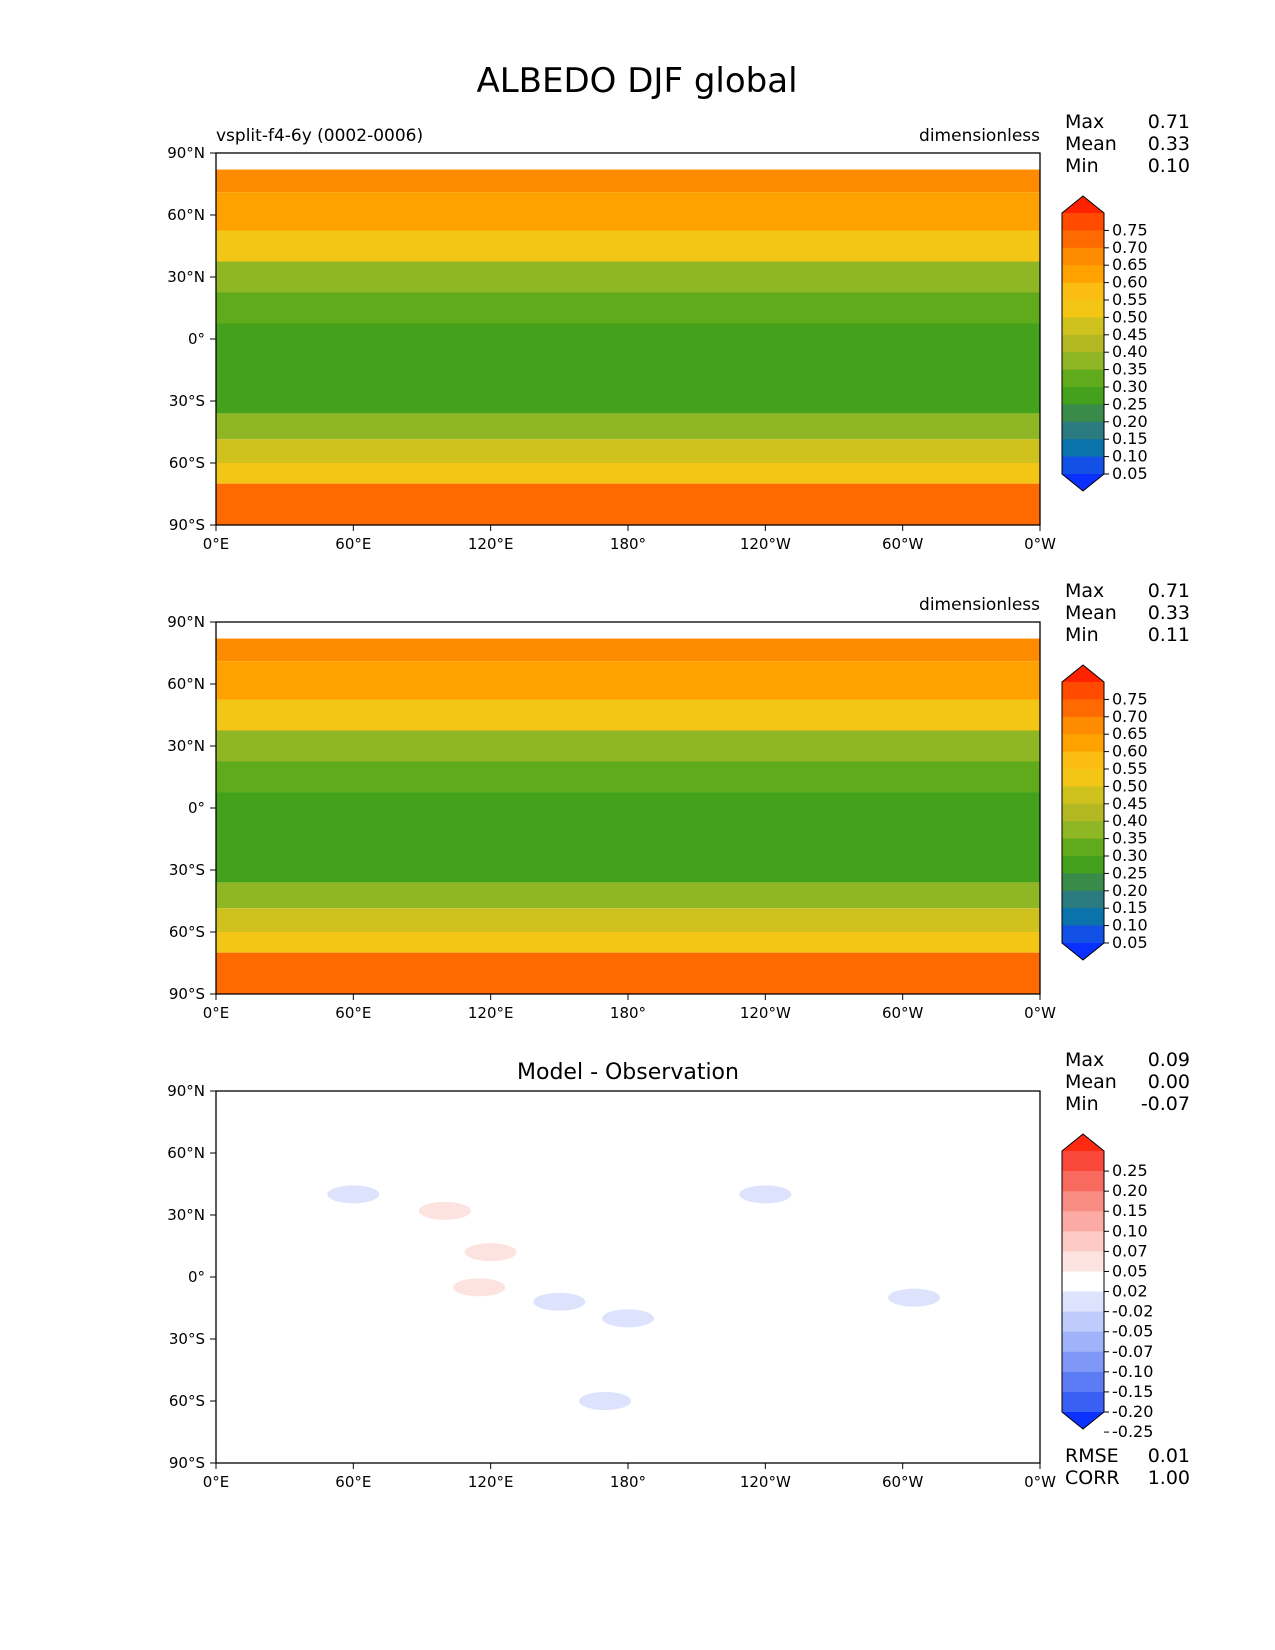  What do you see at coordinates (628, 1072) in the screenshot?
I see `panel-center-title: Model - Observation` at bounding box center [628, 1072].